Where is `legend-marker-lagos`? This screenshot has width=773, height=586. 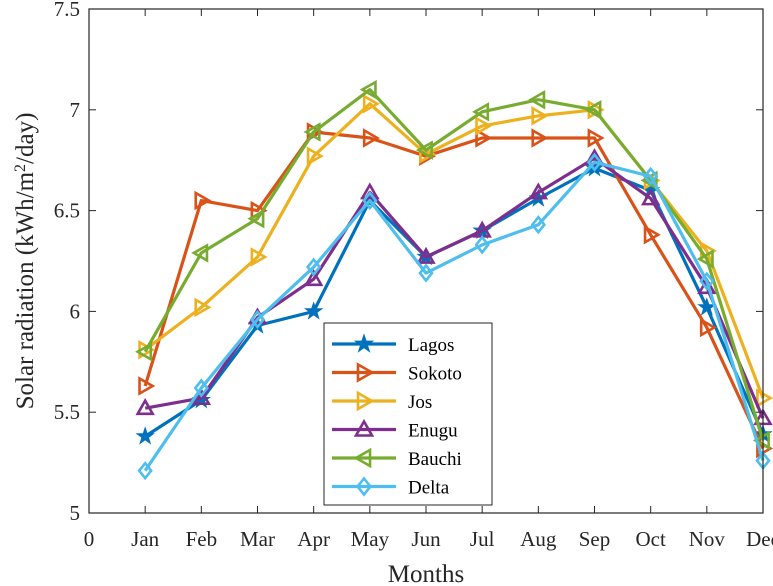
legend-marker-lagos is located at coordinates (364, 343).